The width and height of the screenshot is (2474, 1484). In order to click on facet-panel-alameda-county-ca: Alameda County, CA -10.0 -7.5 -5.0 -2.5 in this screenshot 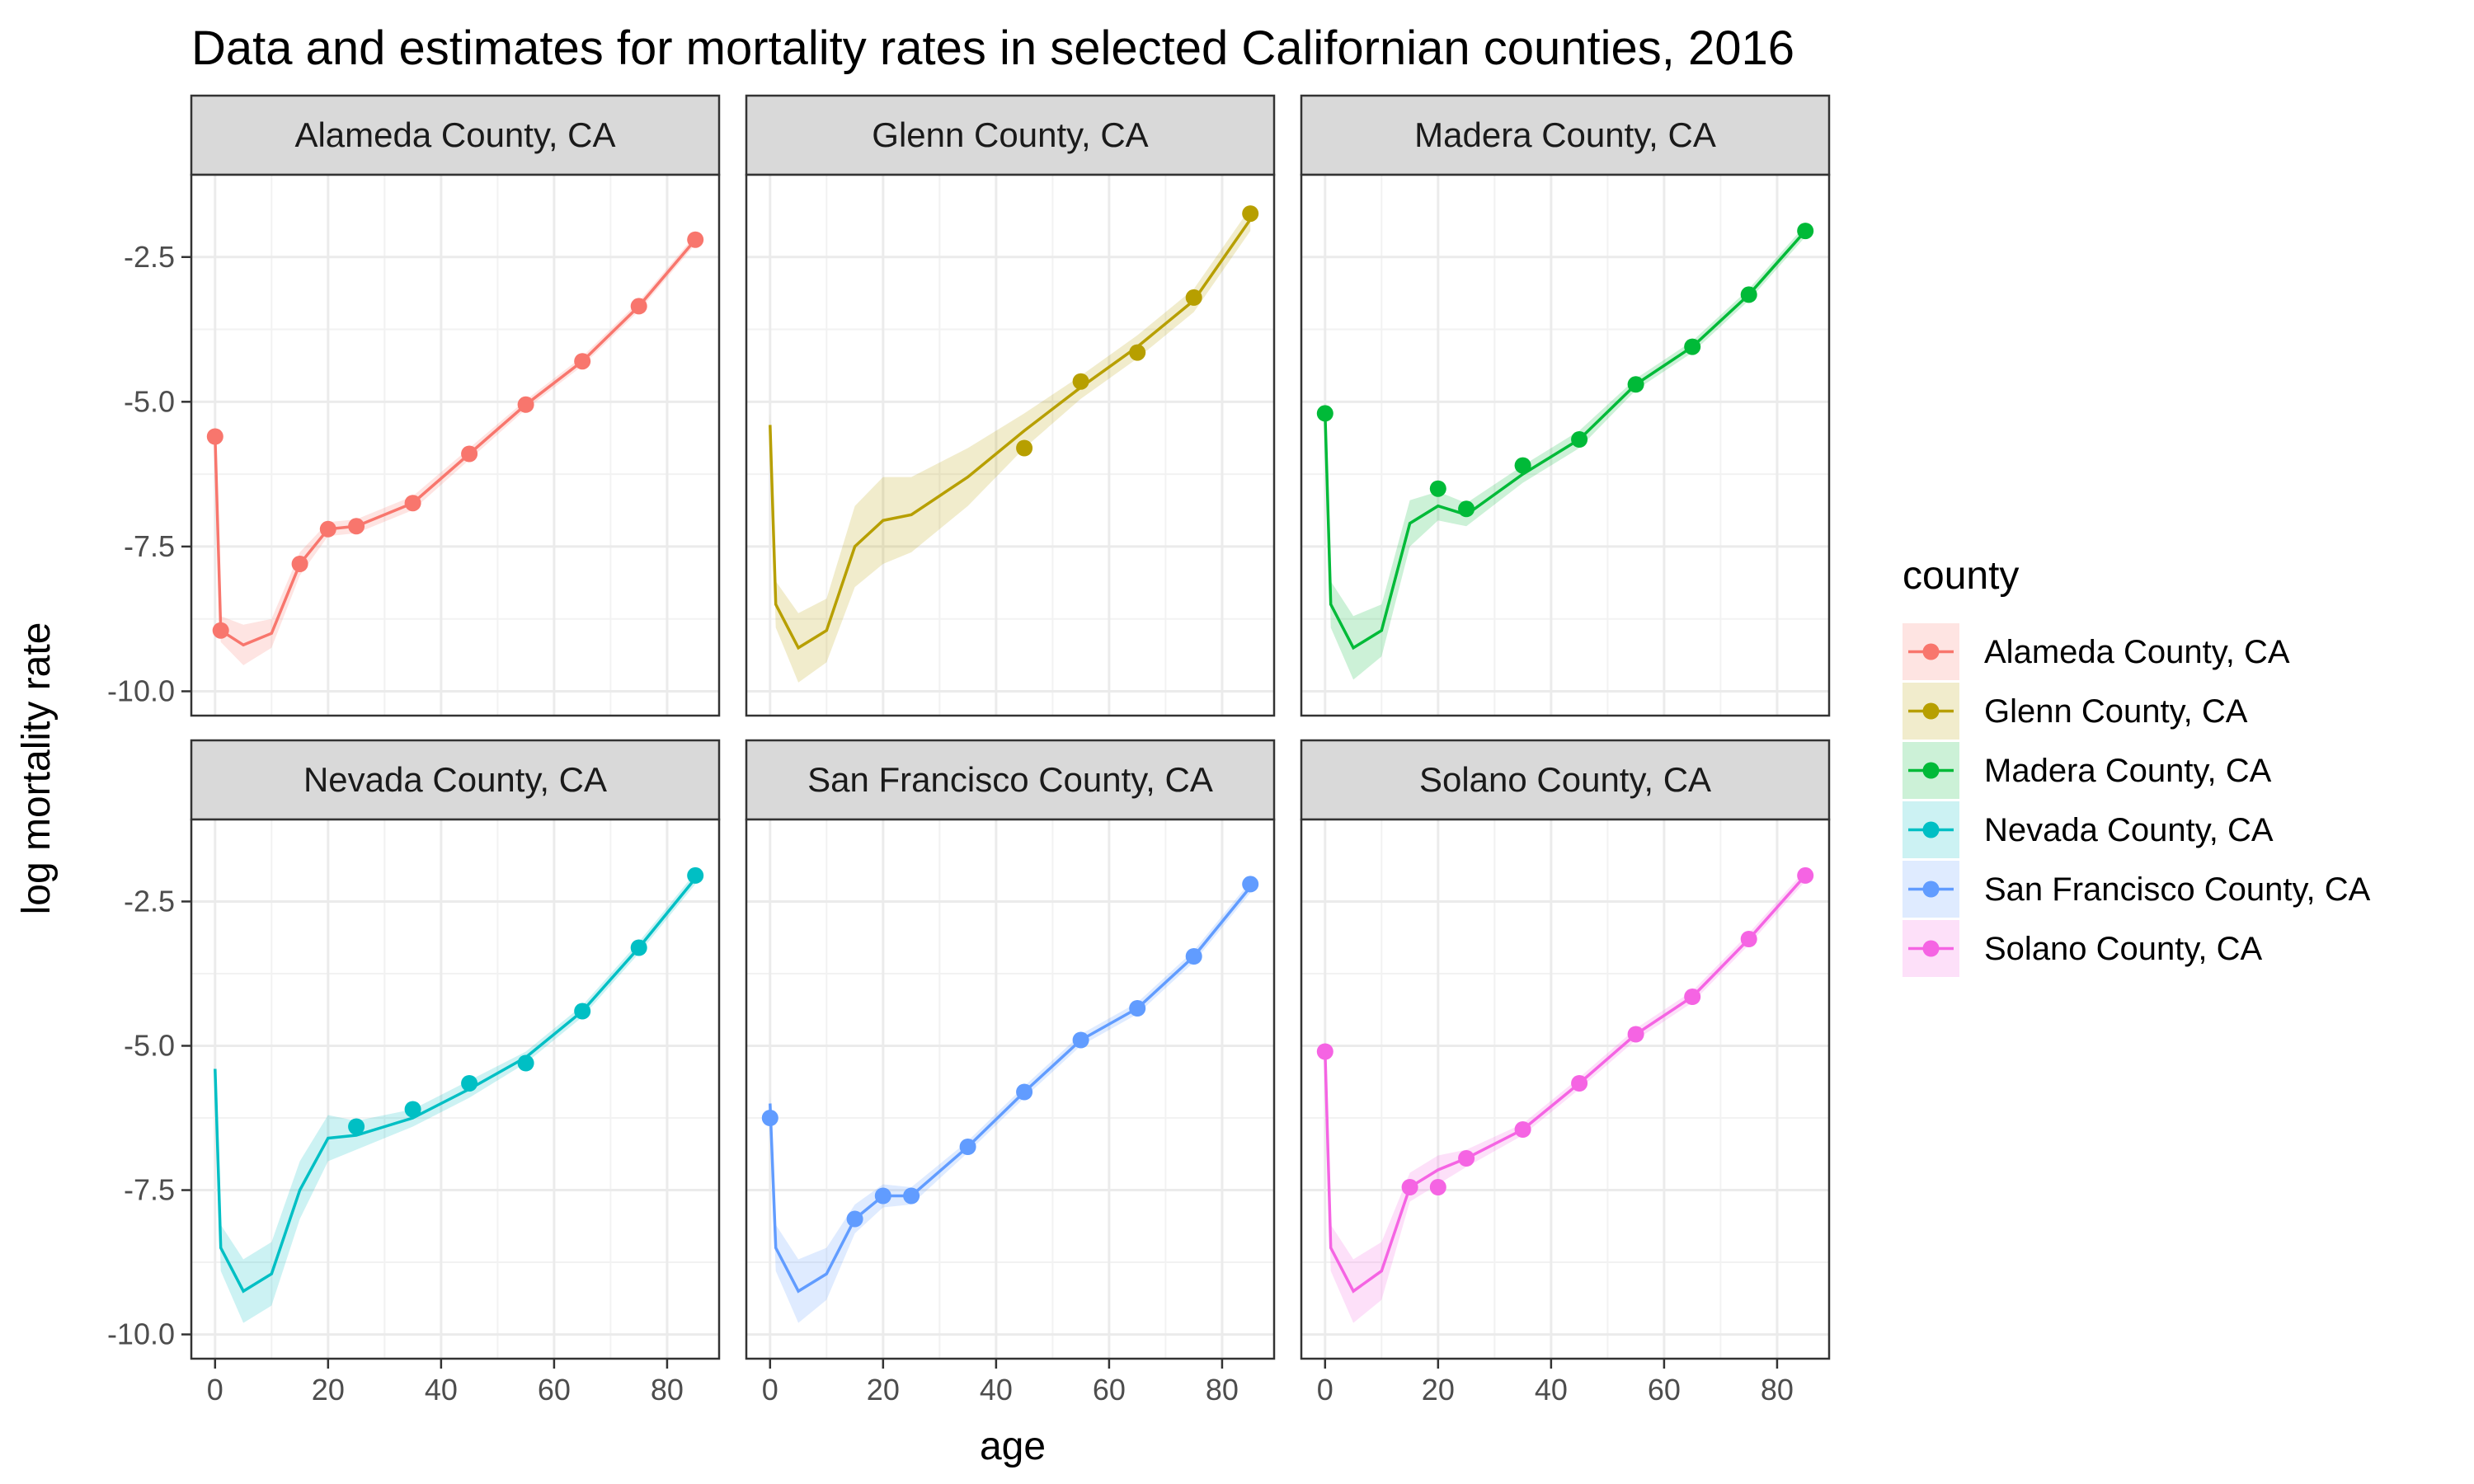, I will do `click(414, 405)`.